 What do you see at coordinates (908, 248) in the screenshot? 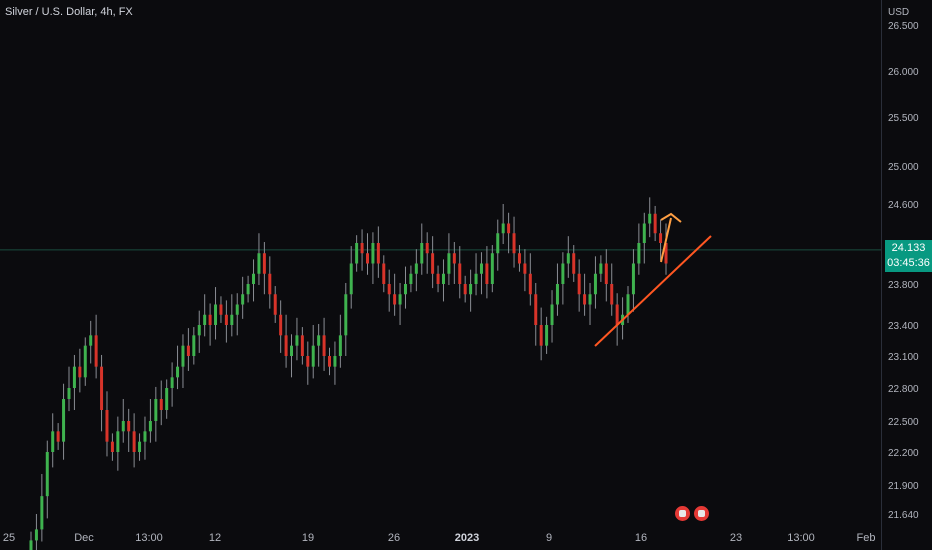
I see `current-price-value: 24.133` at bounding box center [908, 248].